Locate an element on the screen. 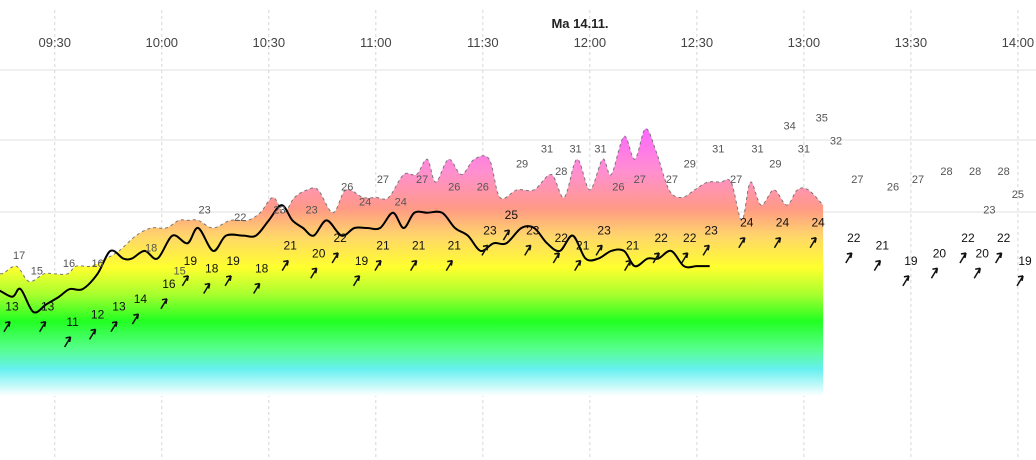 This screenshot has width=1036, height=460. wind-label-24: 21 is located at coordinates (632, 255).